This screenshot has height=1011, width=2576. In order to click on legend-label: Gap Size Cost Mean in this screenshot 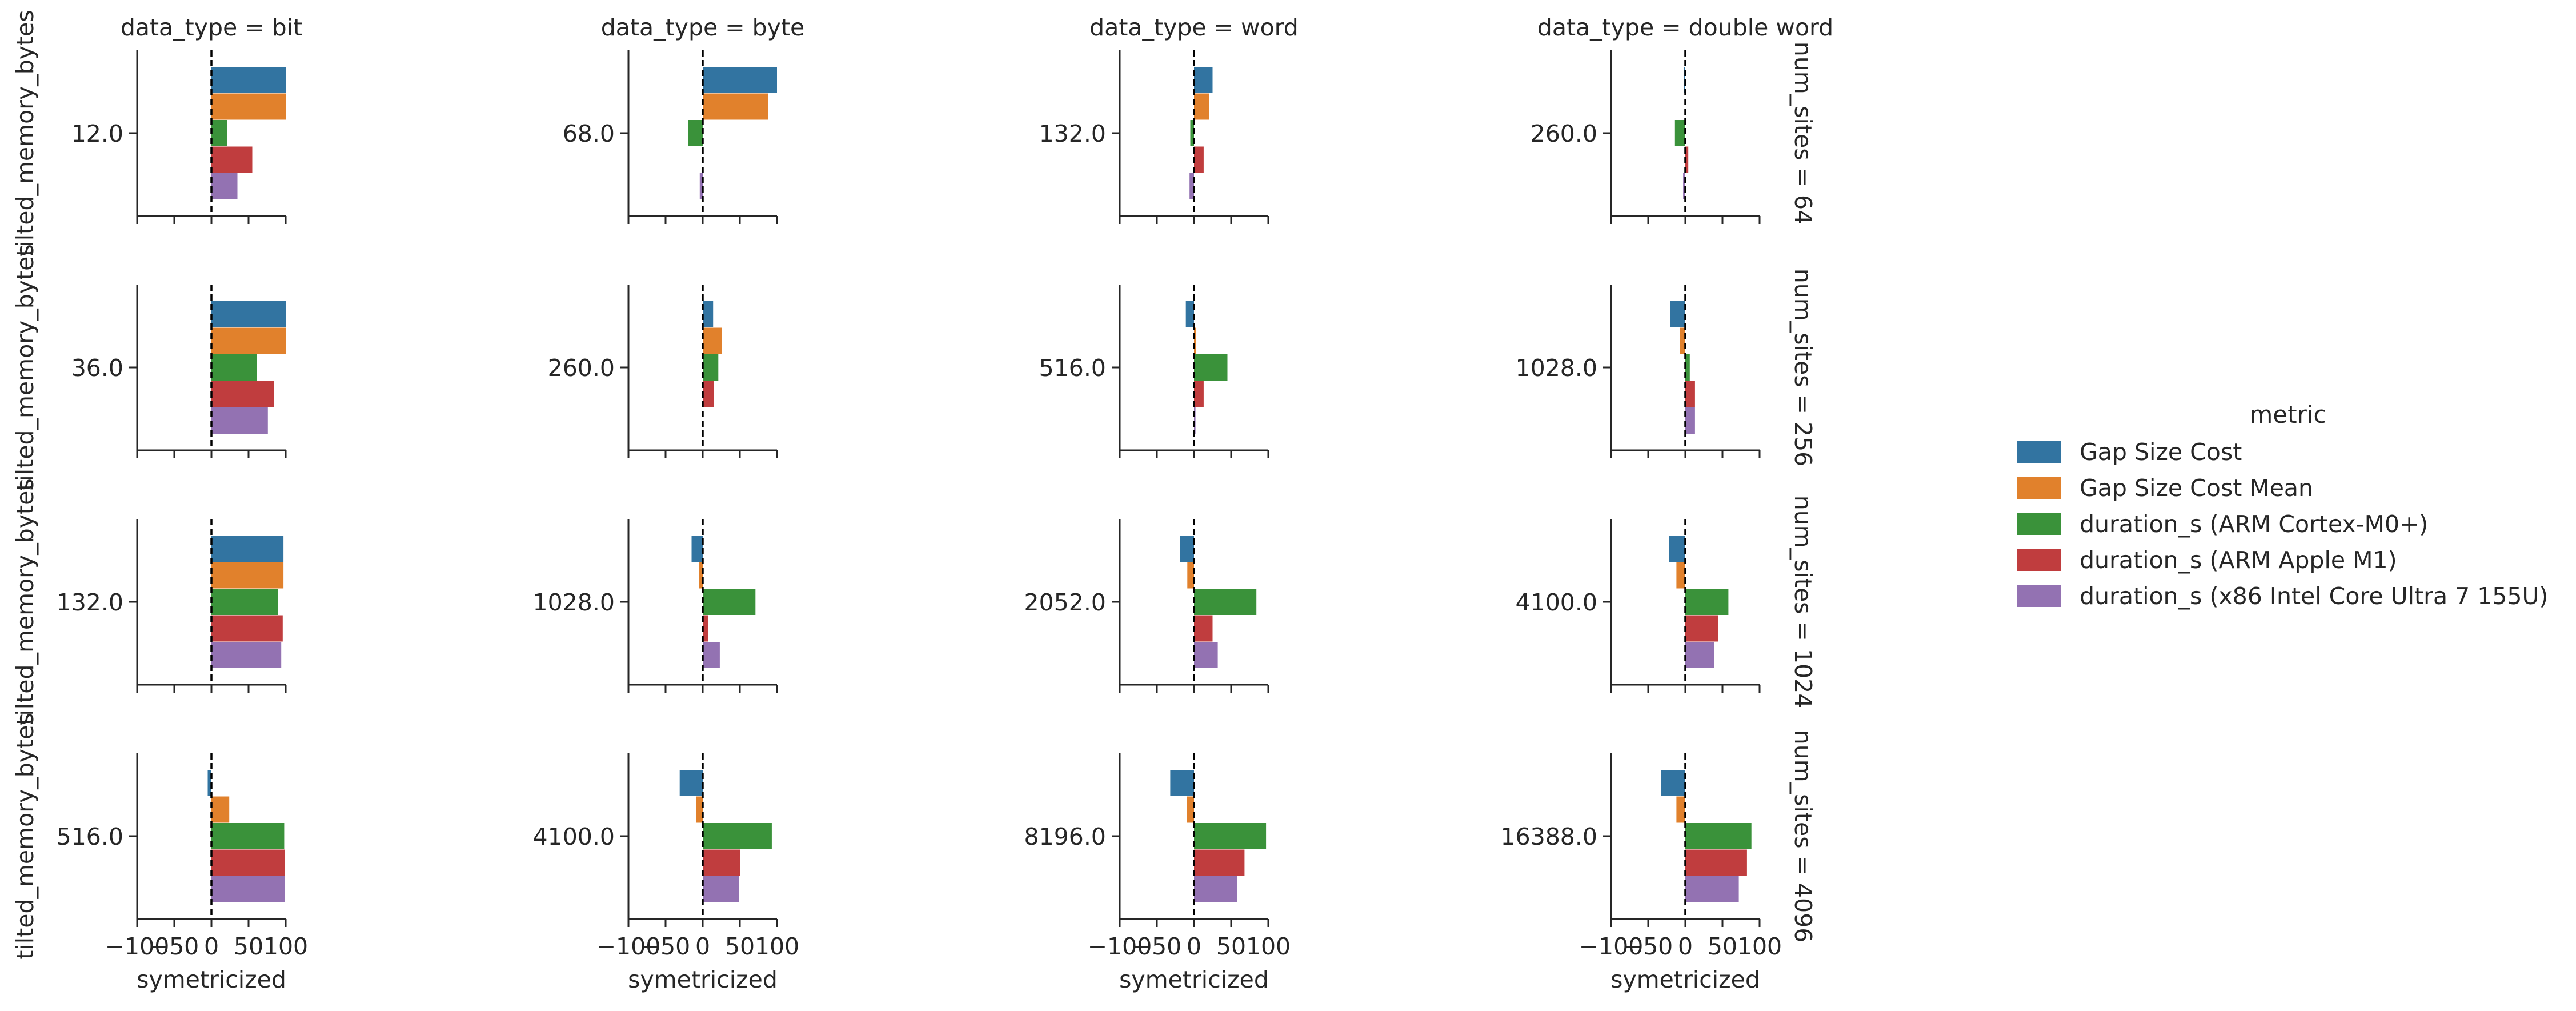, I will do `click(2196, 488)`.